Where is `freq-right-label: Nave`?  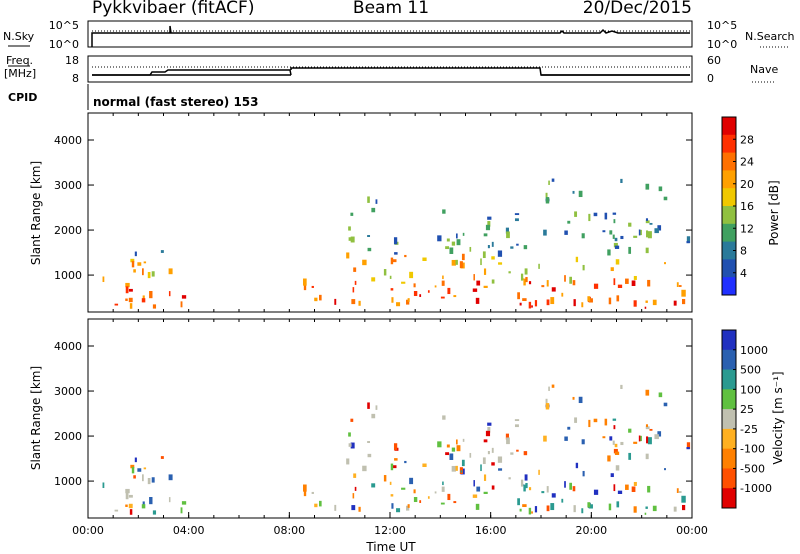 freq-right-label: Nave is located at coordinates (764, 69).